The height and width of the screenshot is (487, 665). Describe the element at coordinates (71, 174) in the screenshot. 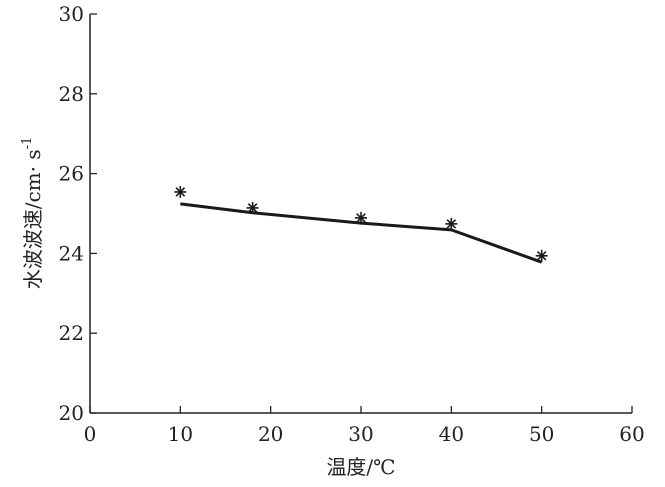

I see `y-tick-label: 26` at that location.